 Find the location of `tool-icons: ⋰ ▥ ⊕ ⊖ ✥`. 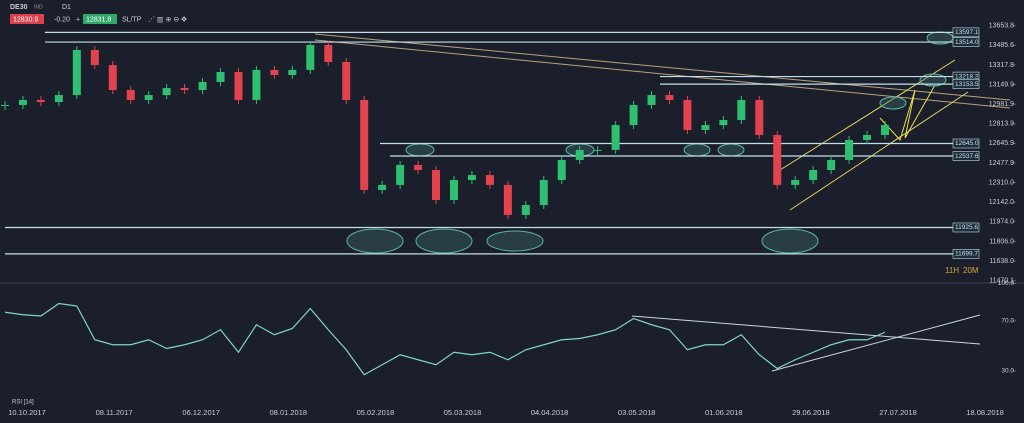

tool-icons: ⋰ ▥ ⊕ ⊖ ✥ is located at coordinates (167, 19).